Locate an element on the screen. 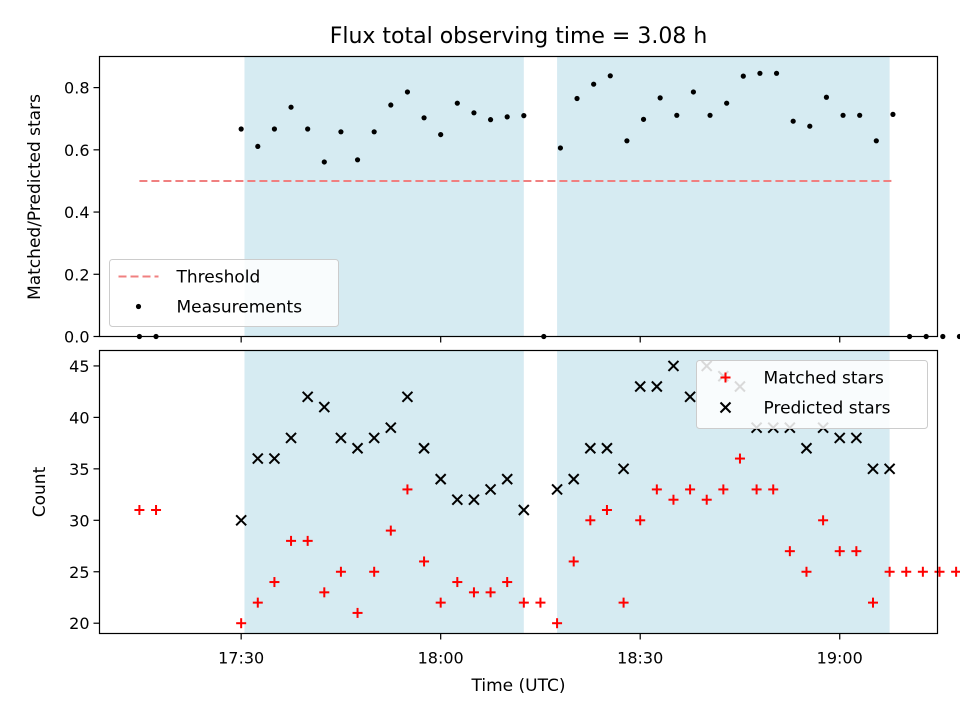 This screenshot has width=960, height=720. y-tick-label: 40 is located at coordinates (79, 417).